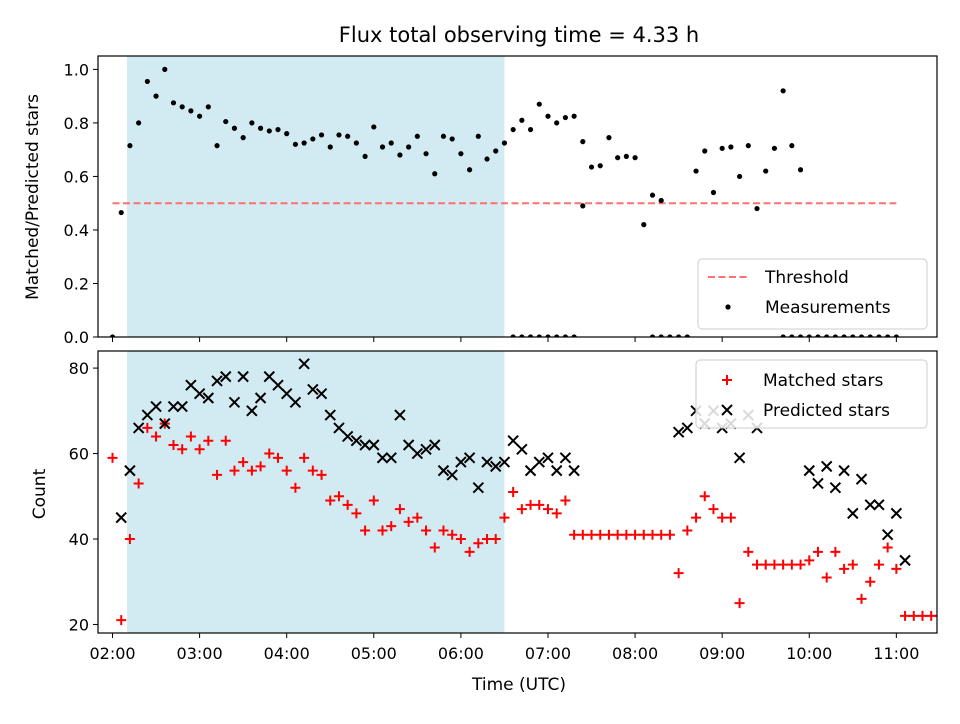  What do you see at coordinates (79, 624) in the screenshot?
I see `bottom-y-tick-label: 20` at bounding box center [79, 624].